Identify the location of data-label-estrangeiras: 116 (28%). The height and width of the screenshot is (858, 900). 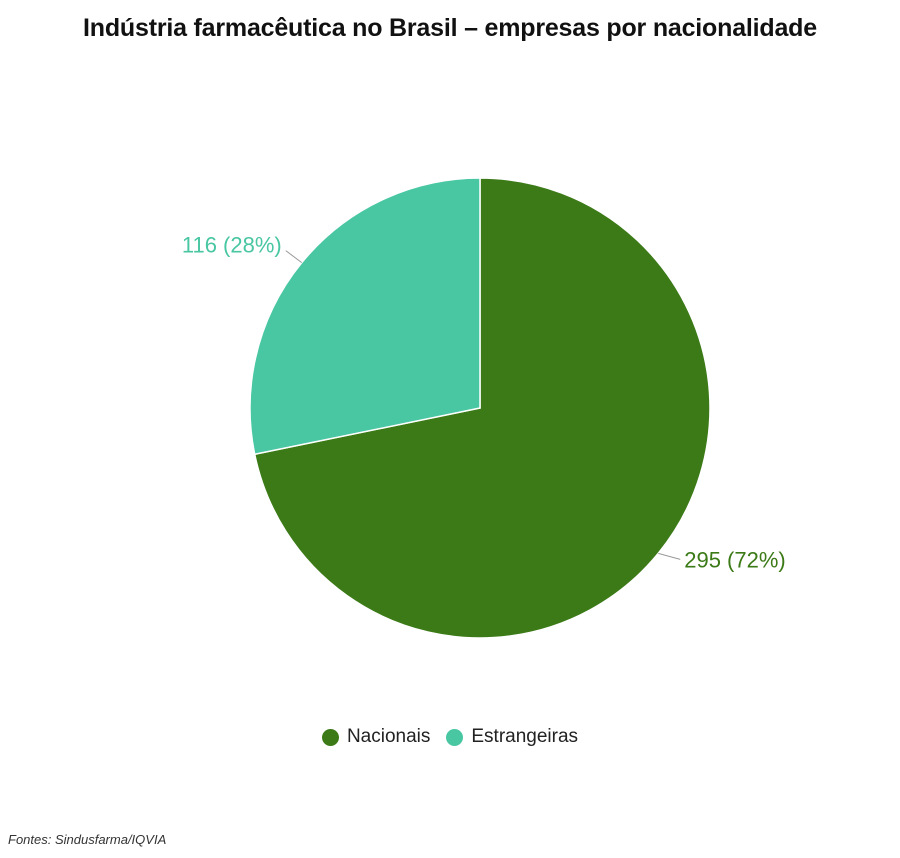
(232, 245).